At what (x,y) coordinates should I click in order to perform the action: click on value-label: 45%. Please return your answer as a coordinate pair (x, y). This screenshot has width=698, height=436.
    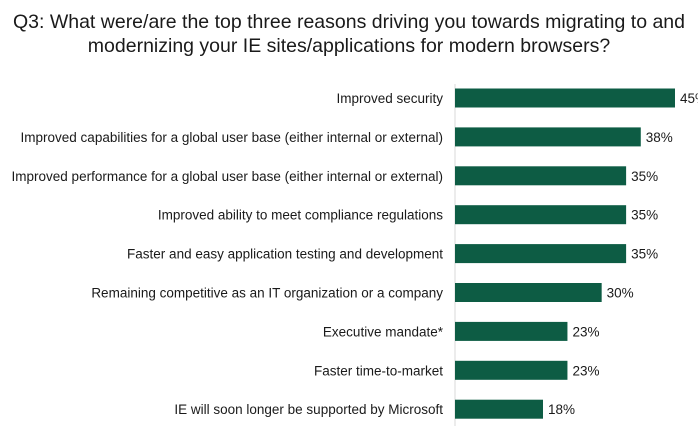
    Looking at the image, I should click on (689, 98).